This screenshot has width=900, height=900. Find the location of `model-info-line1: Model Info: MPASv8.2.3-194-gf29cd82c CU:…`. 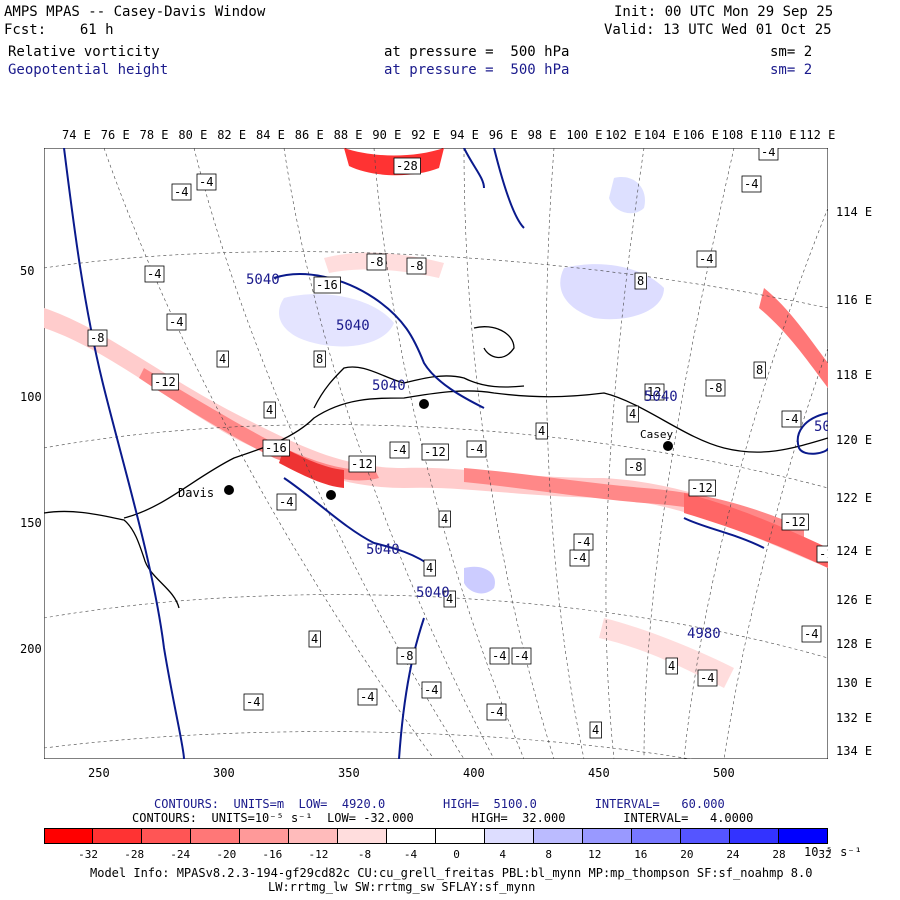

model-info-line1: Model Info: MPASv8.2.3-194-gf29cd82c CU:… is located at coordinates (451, 873).